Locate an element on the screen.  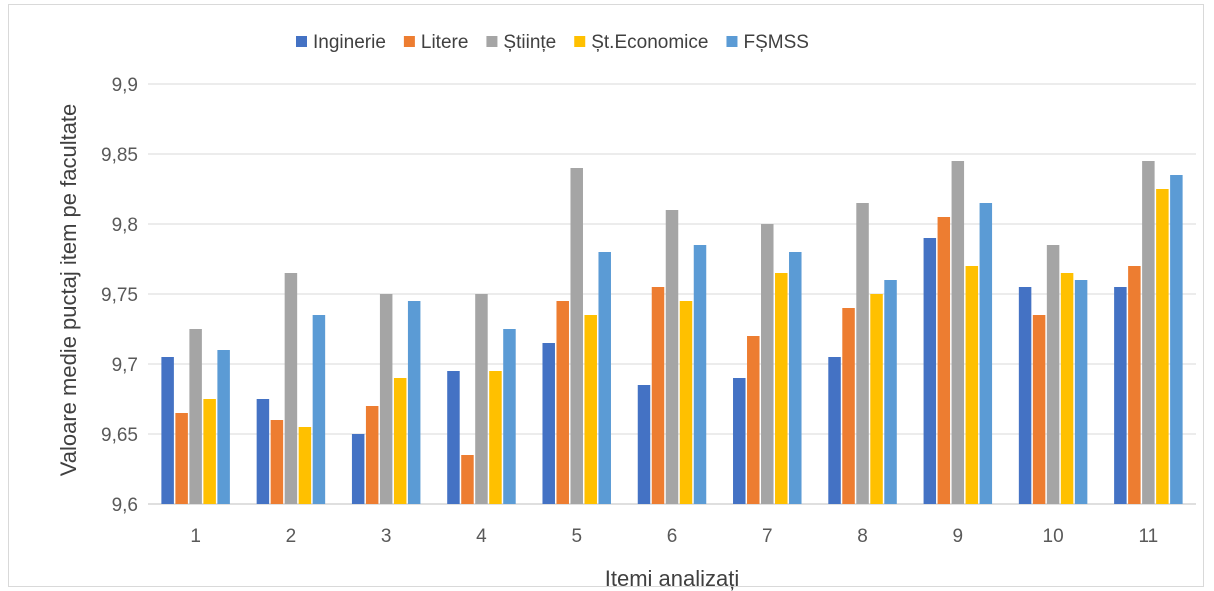
x-tick-label: 6 is located at coordinates (672, 536).